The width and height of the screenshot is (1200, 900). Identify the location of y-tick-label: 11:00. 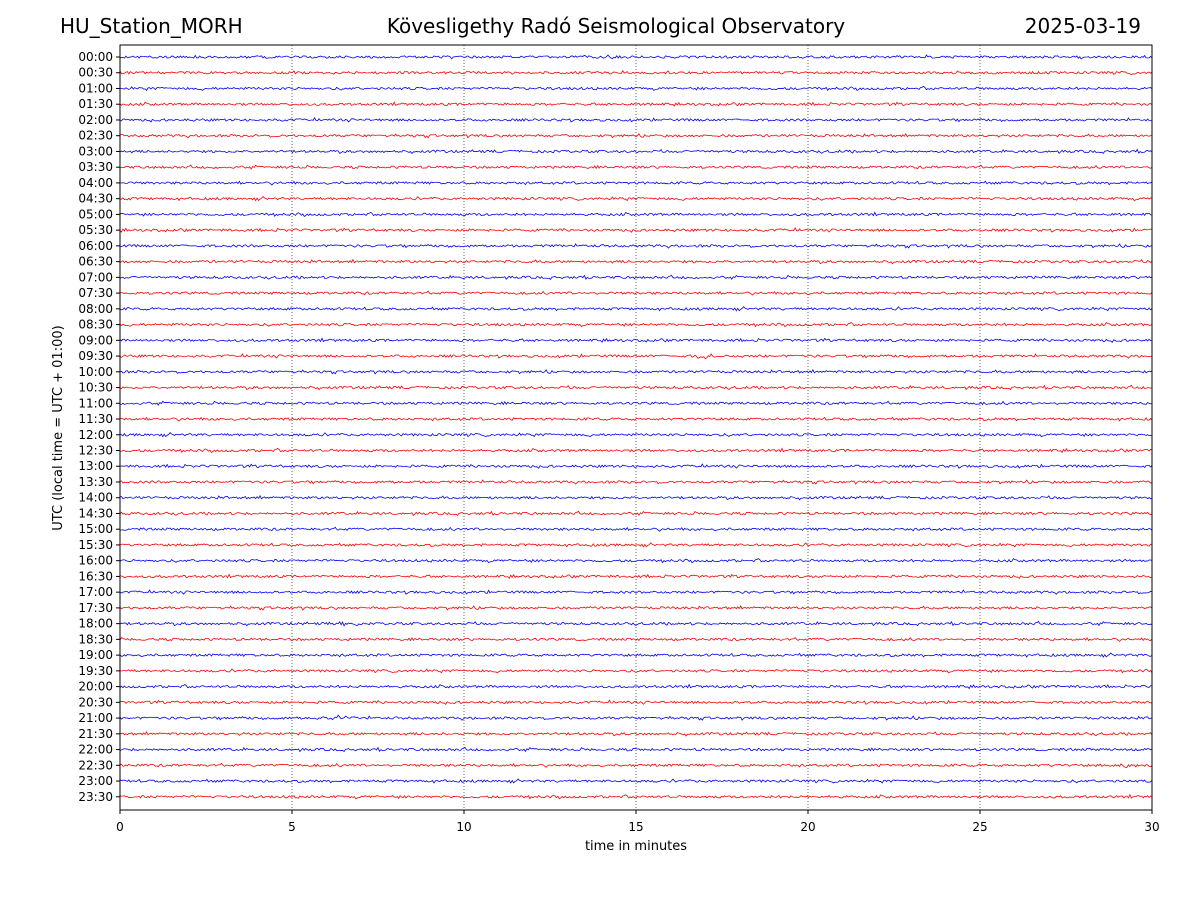
(95, 403).